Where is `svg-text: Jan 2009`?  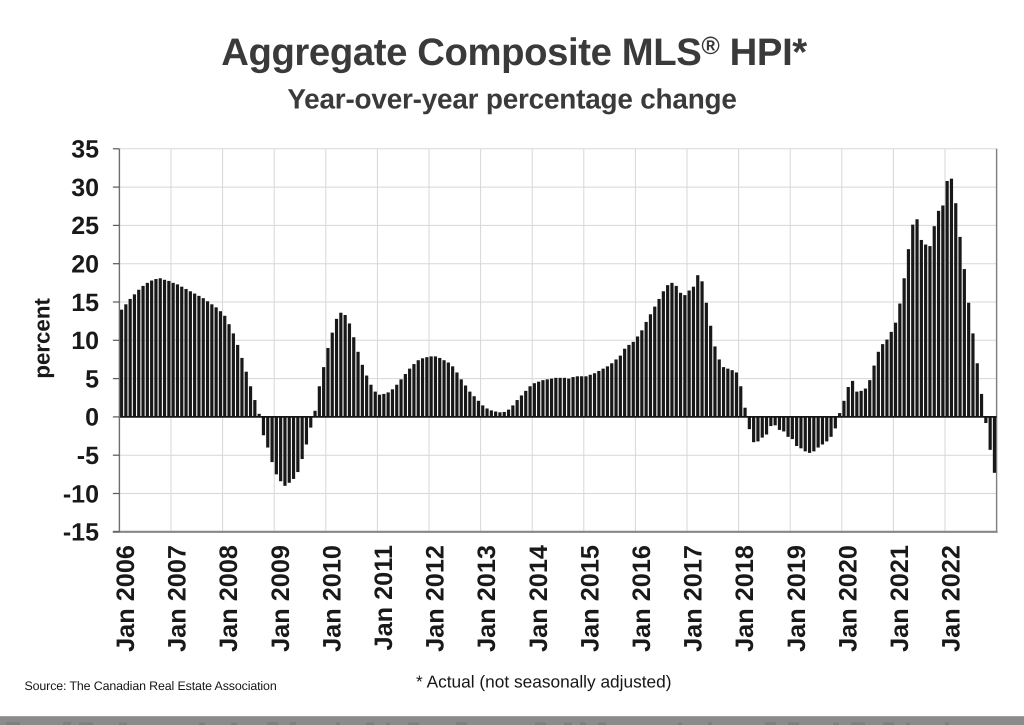 svg-text: Jan 2009 is located at coordinates (281, 598).